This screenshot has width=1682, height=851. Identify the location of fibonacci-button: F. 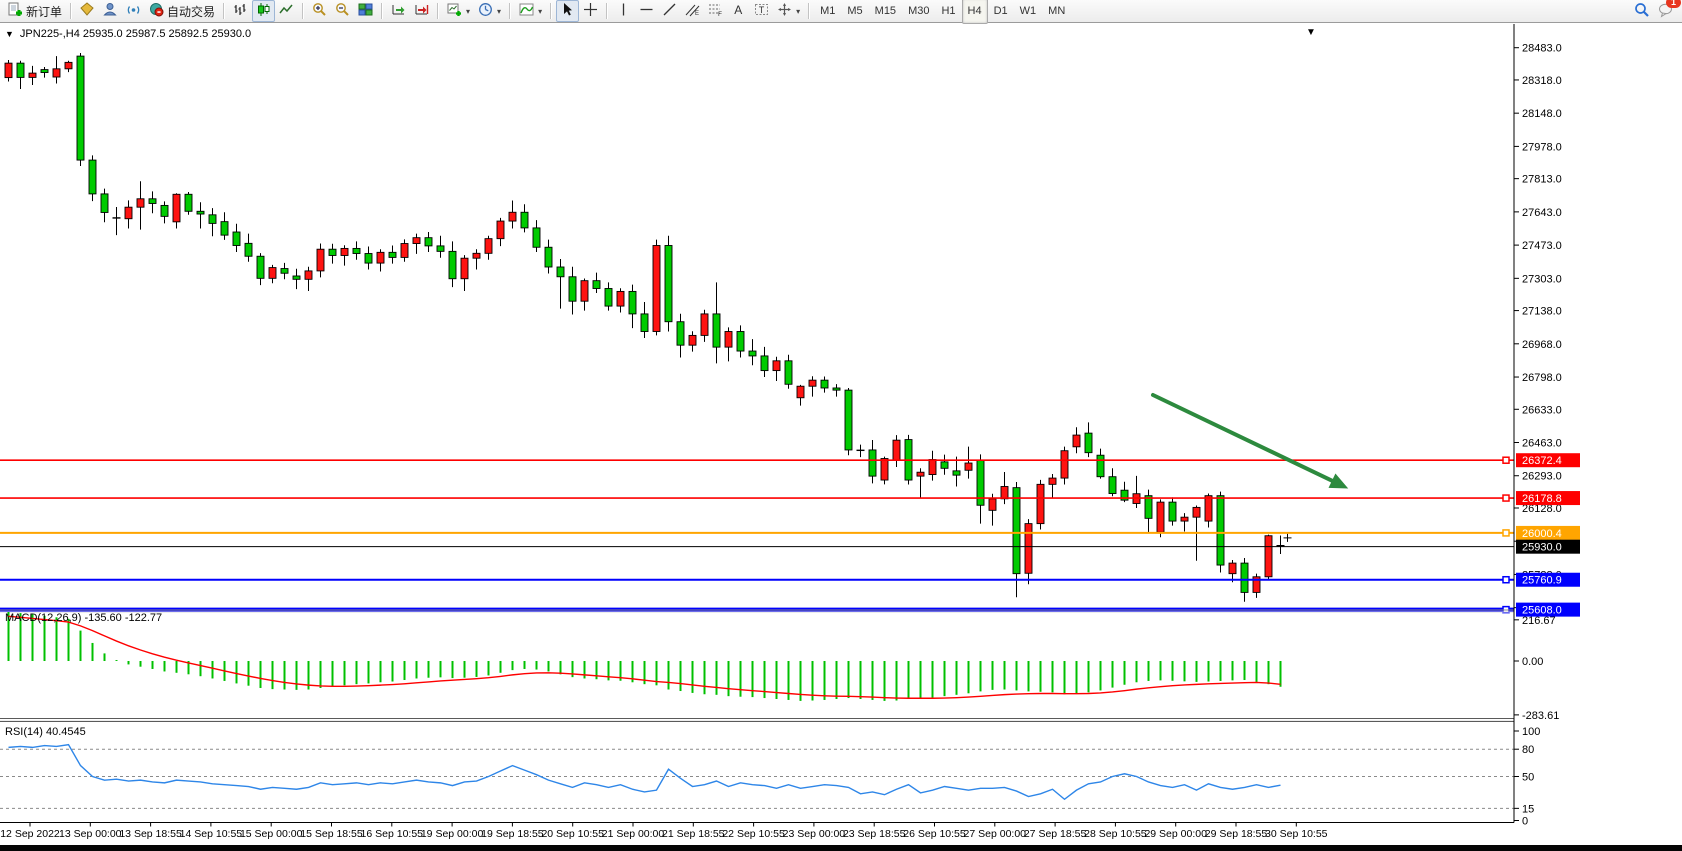
(715, 11).